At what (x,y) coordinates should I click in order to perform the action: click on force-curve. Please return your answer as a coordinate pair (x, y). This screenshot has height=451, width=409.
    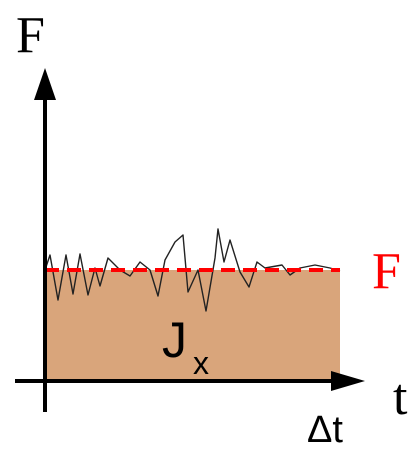
    Looking at the image, I should click on (192, 270).